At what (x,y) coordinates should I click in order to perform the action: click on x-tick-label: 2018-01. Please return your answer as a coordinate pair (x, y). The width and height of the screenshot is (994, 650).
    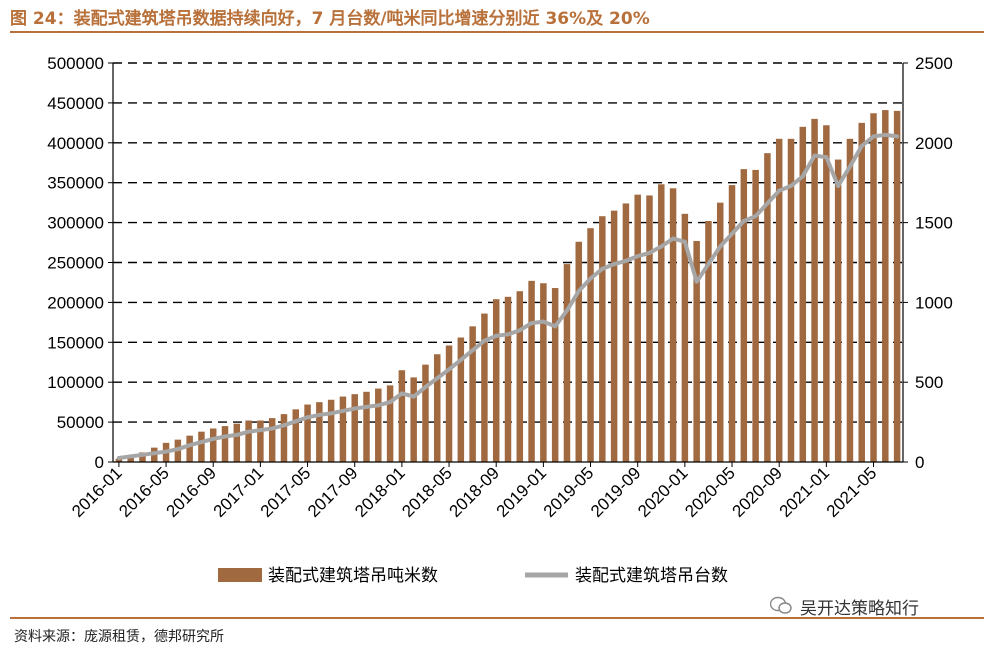
    Looking at the image, I should click on (380, 492).